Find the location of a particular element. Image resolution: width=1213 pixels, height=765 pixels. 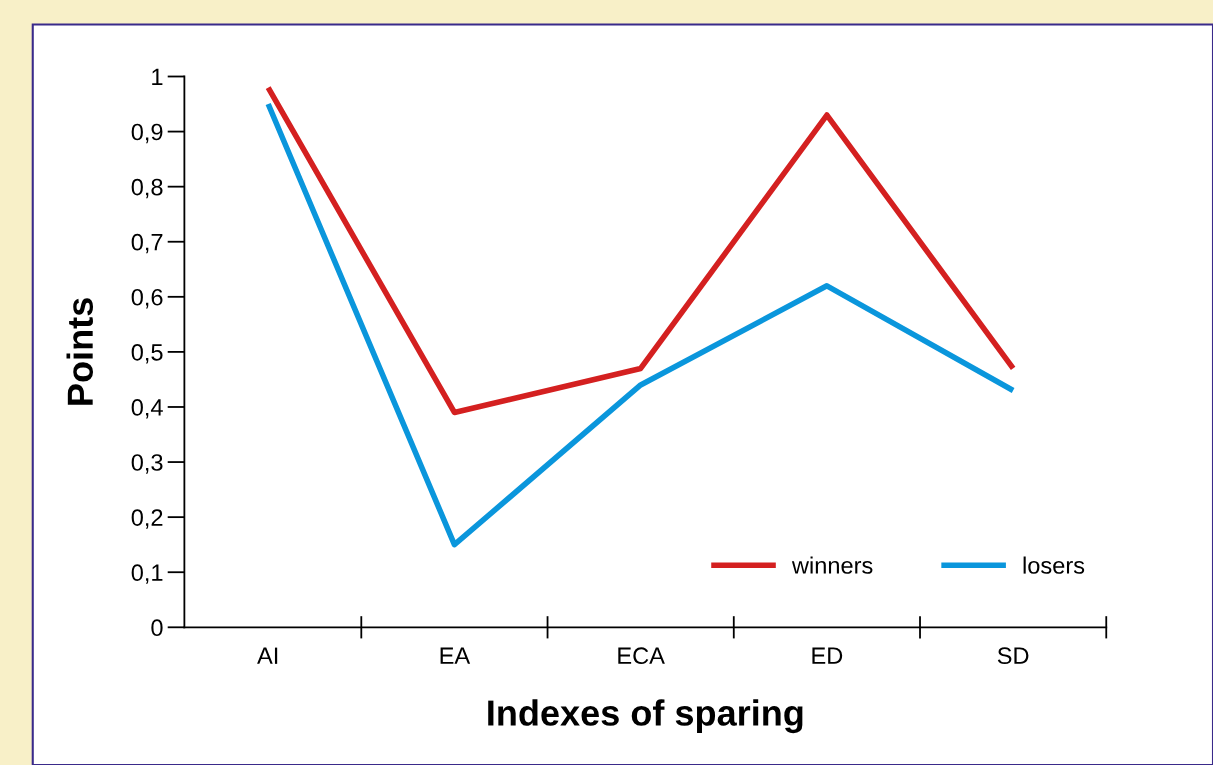

legend-label: winners is located at coordinates (832, 565).